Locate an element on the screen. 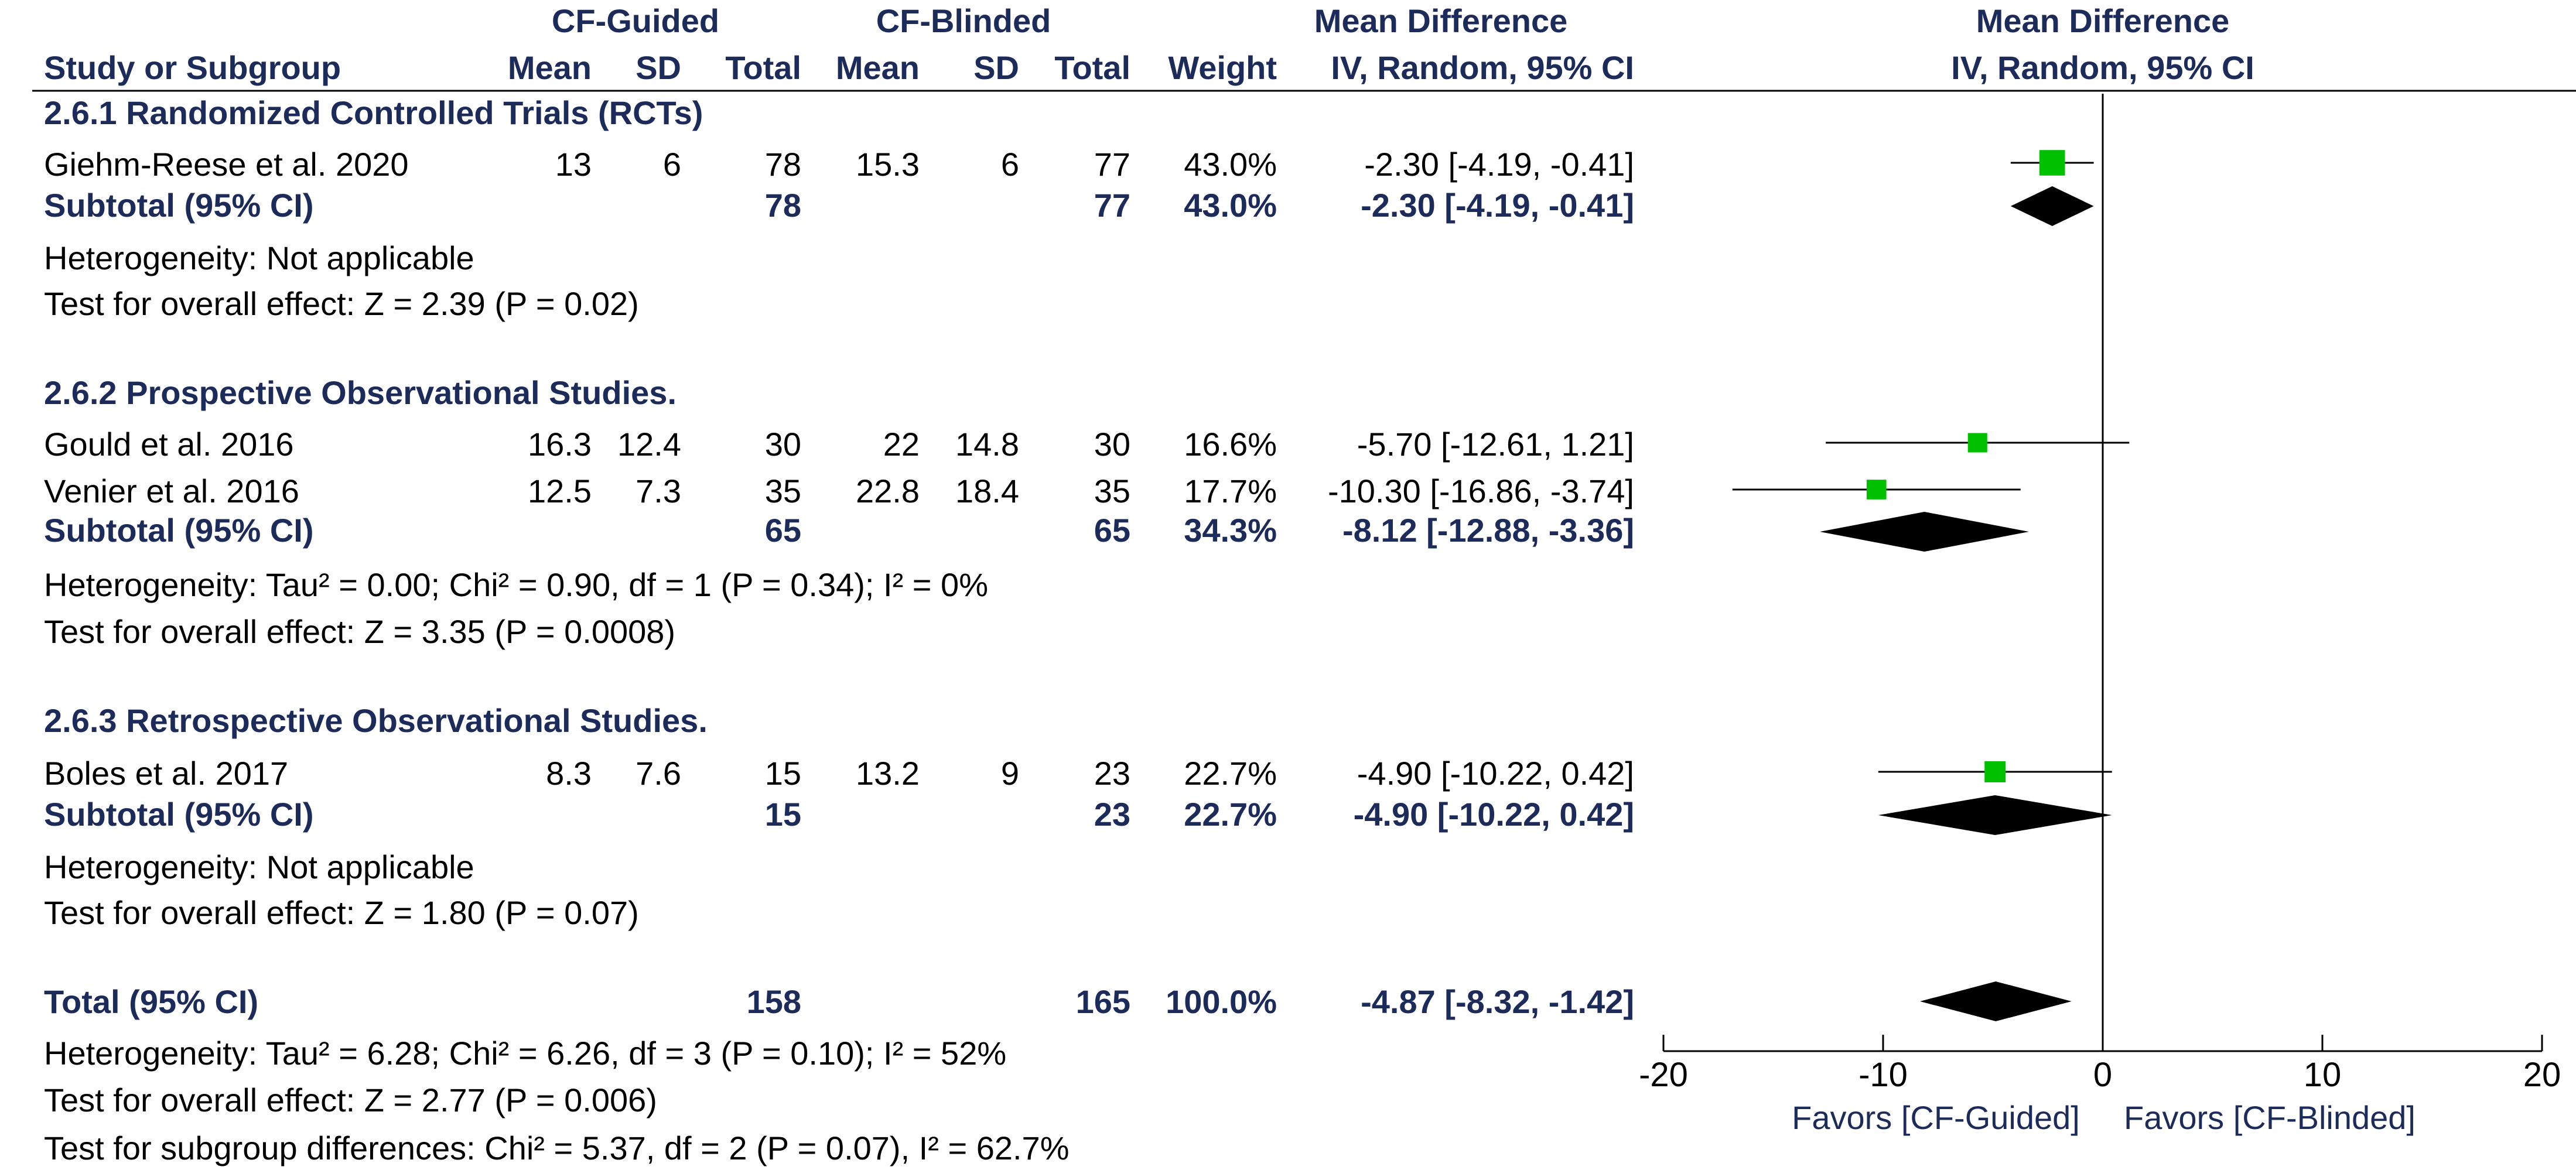  x-axis-tick-label: 0 is located at coordinates (2102, 1075).